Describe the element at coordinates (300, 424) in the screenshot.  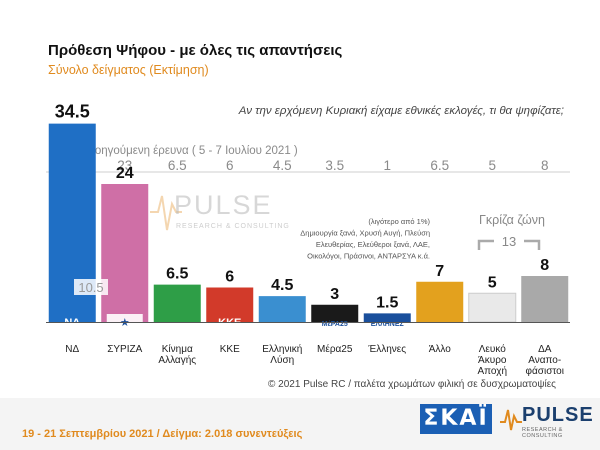
I see `footer-bar` at that location.